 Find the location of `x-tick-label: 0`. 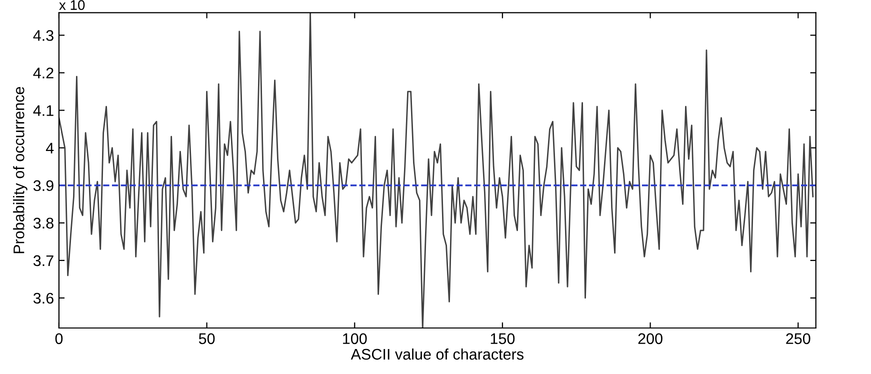

x-tick-label: 0 is located at coordinates (59, 338).